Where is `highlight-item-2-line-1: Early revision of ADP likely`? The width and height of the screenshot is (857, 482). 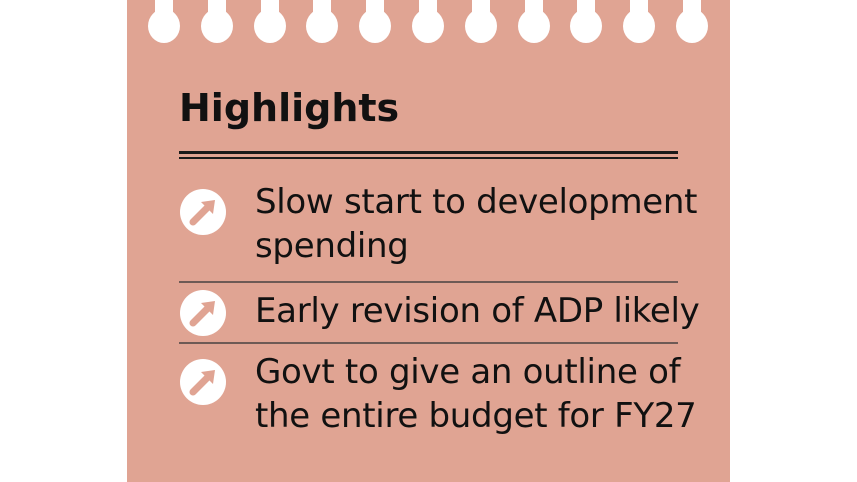 highlight-item-2-line-1: Early revision of ADP likely is located at coordinates (477, 311).